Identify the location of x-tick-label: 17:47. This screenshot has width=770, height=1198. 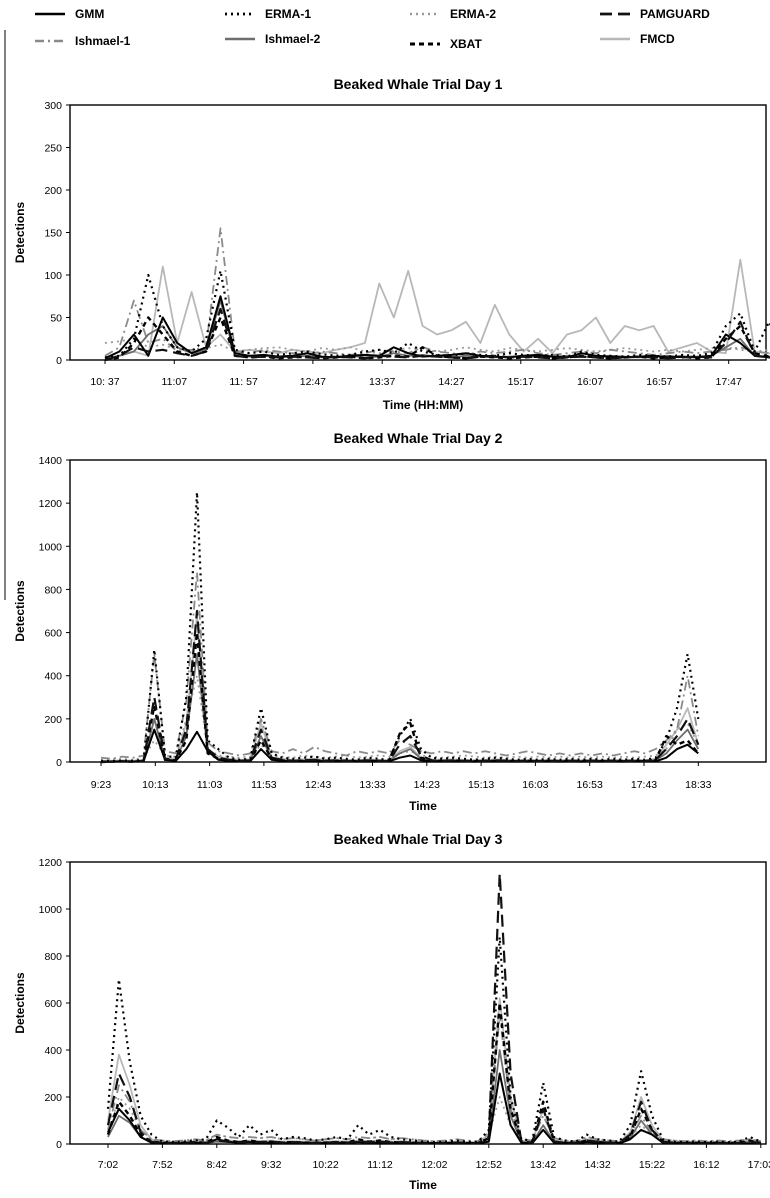
(729, 382).